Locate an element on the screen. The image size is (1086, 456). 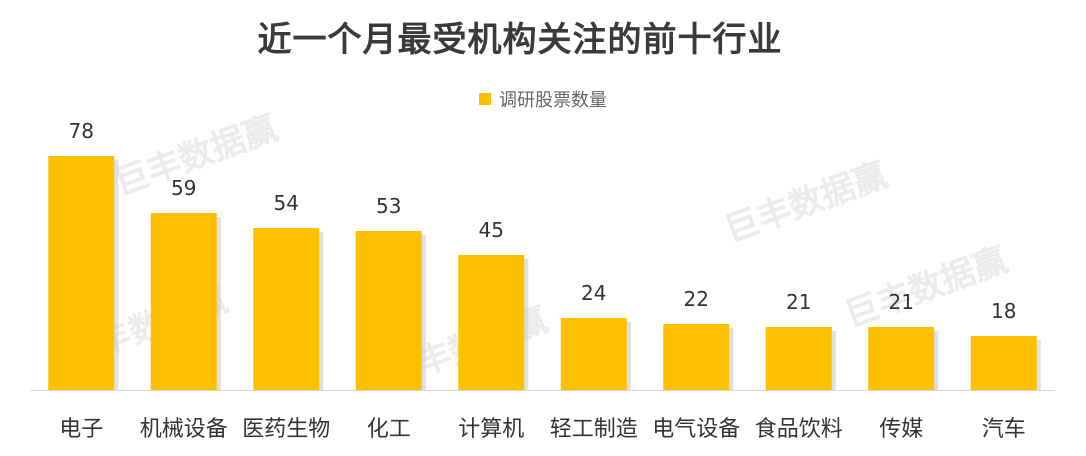
data-label: 18 is located at coordinates (1003, 311).